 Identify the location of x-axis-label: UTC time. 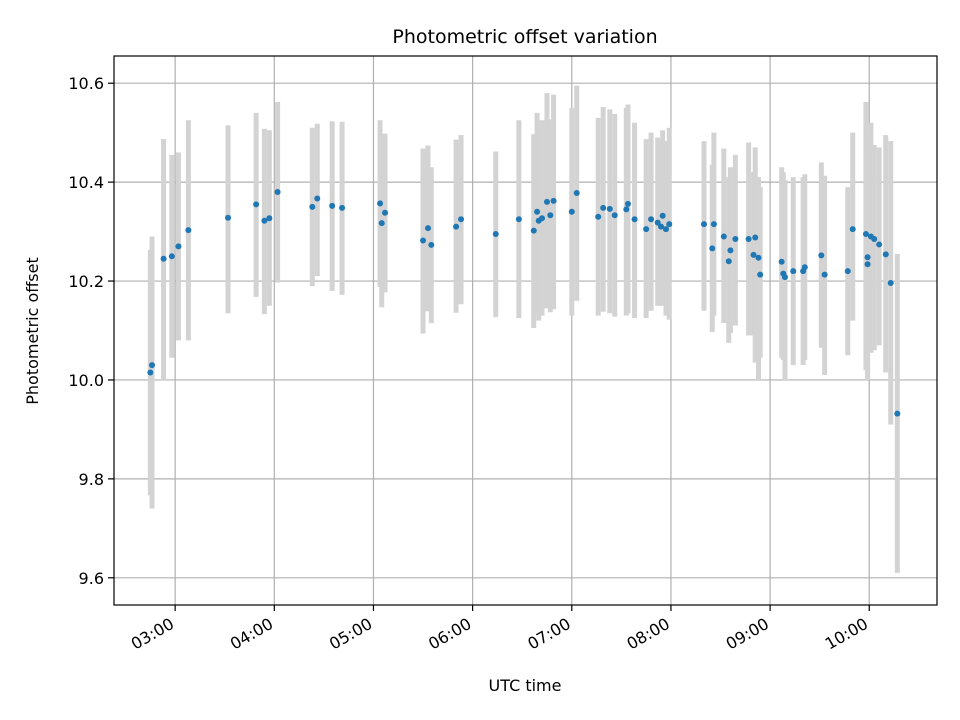
(525, 685).